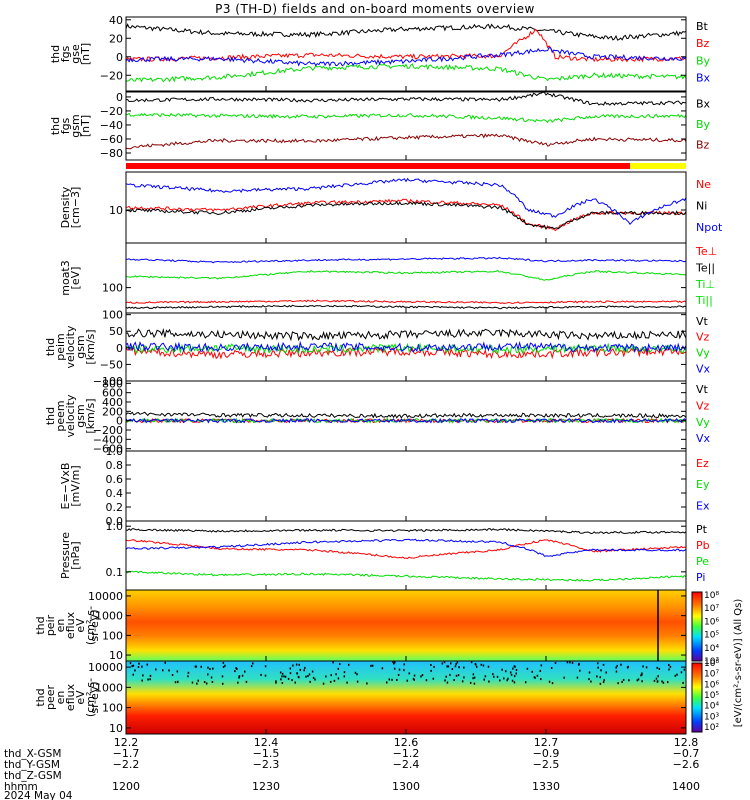 The image size is (750, 800). Describe the element at coordinates (702, 321) in the screenshot. I see `legend-entry: Vt` at that location.